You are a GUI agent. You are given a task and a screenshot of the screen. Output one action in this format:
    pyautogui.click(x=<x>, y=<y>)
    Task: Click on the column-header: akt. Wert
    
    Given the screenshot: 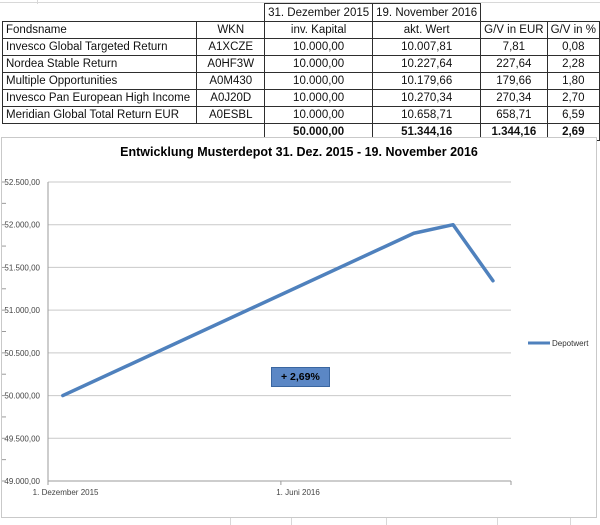 What is the action you would take?
    pyautogui.click(x=427, y=30)
    